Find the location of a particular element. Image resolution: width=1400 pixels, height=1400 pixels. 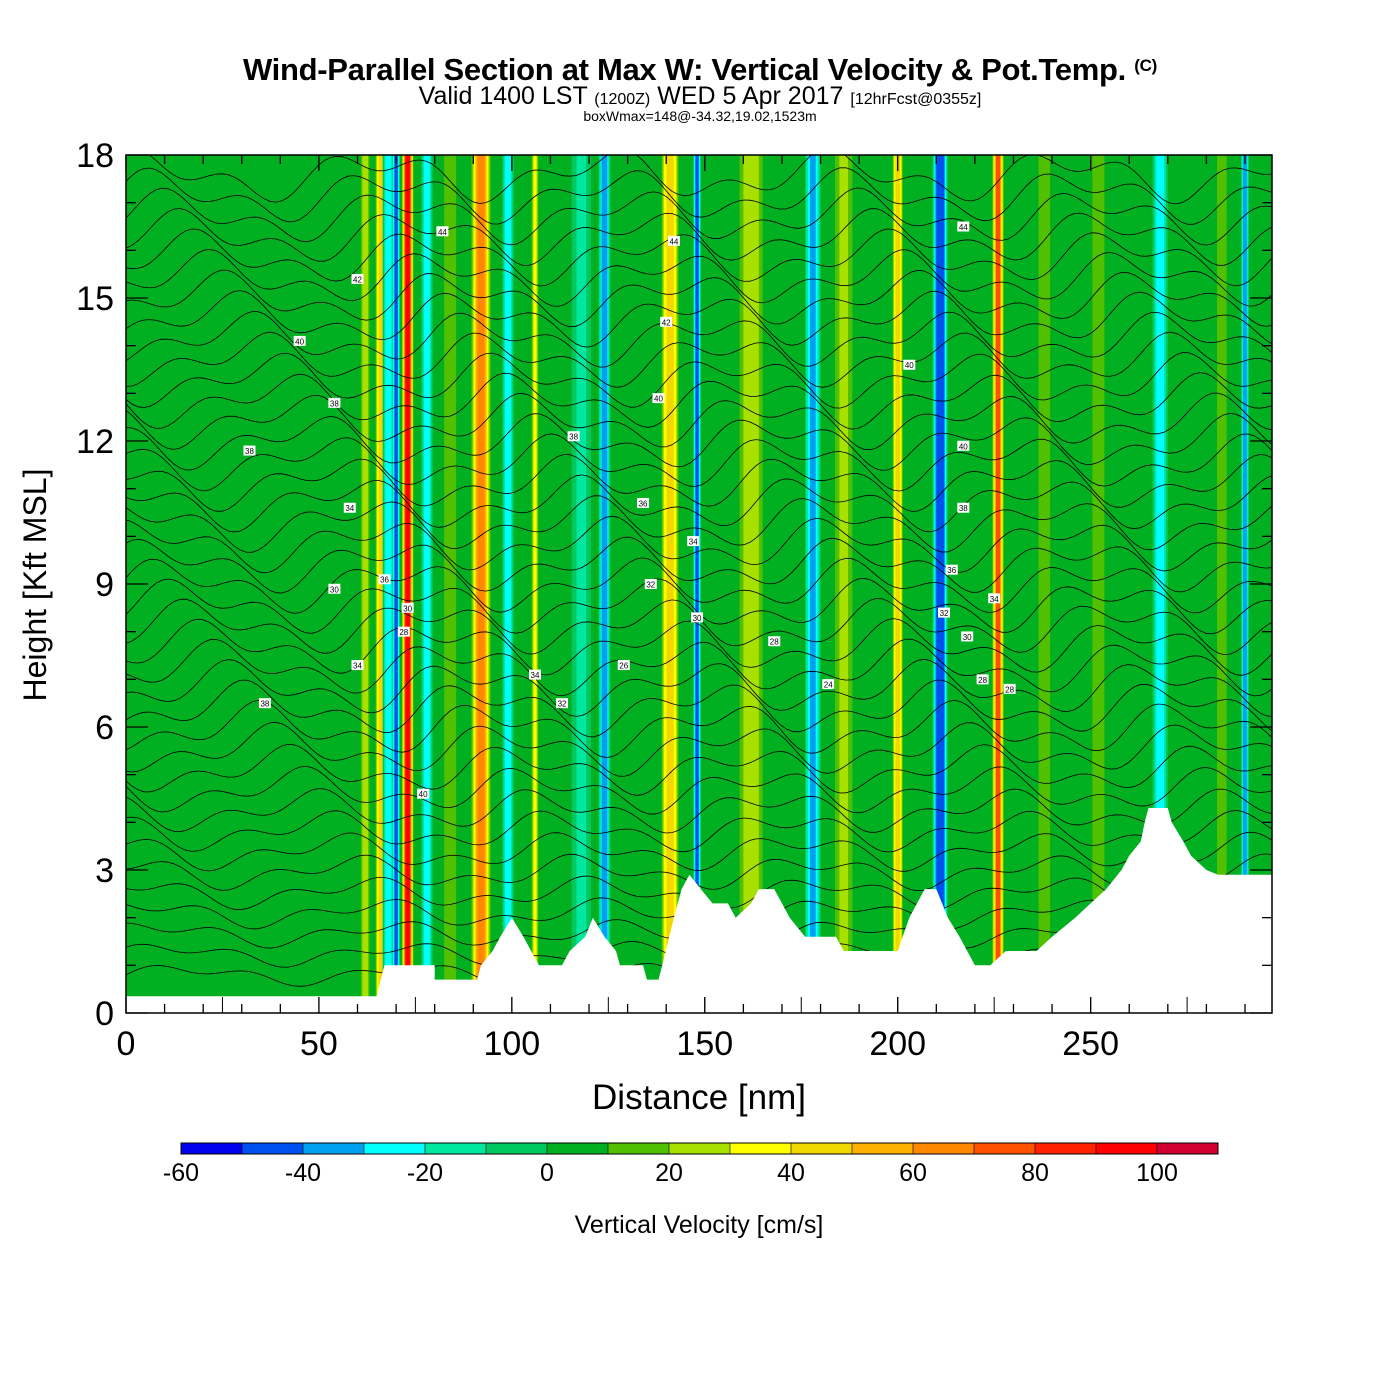

copyright-mark: (C) is located at coordinates (1145, 65).